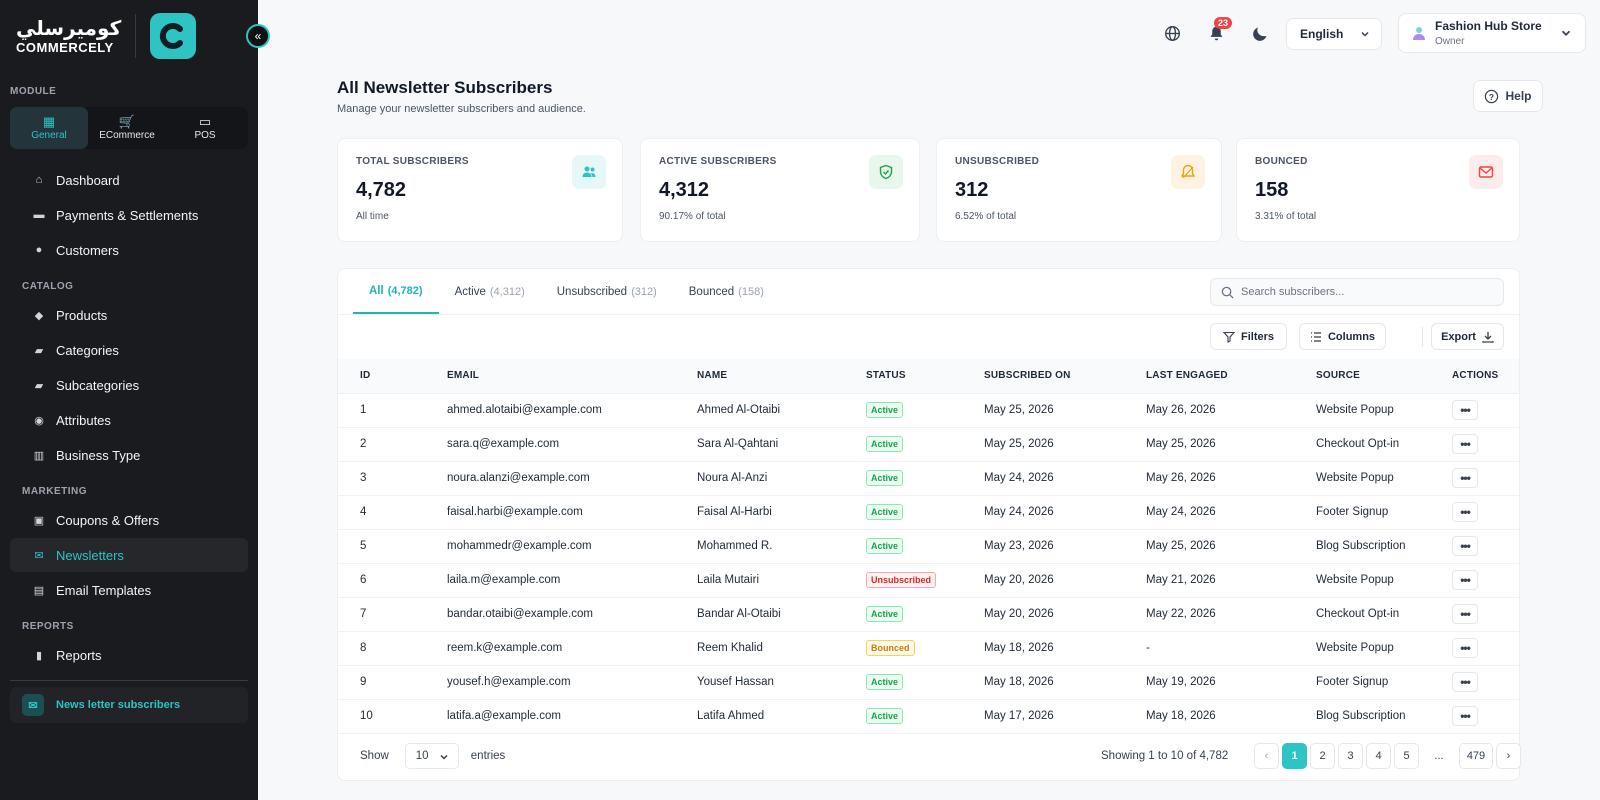 The width and height of the screenshot is (1600, 800). I want to click on sidebar-item-newsletter-subscribers: ✉ News letter subscribers, so click(129, 705).